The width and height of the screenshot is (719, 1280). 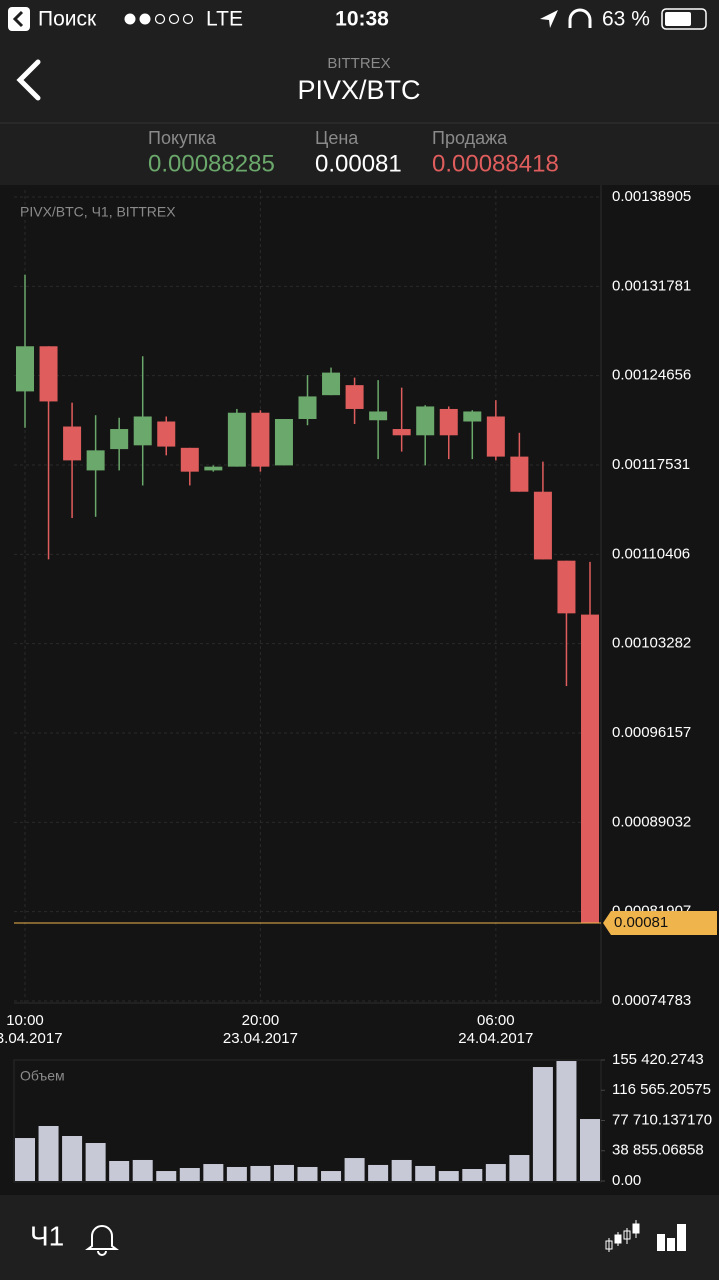 I want to click on y-tick-label: 0.00117531, so click(x=651, y=464).